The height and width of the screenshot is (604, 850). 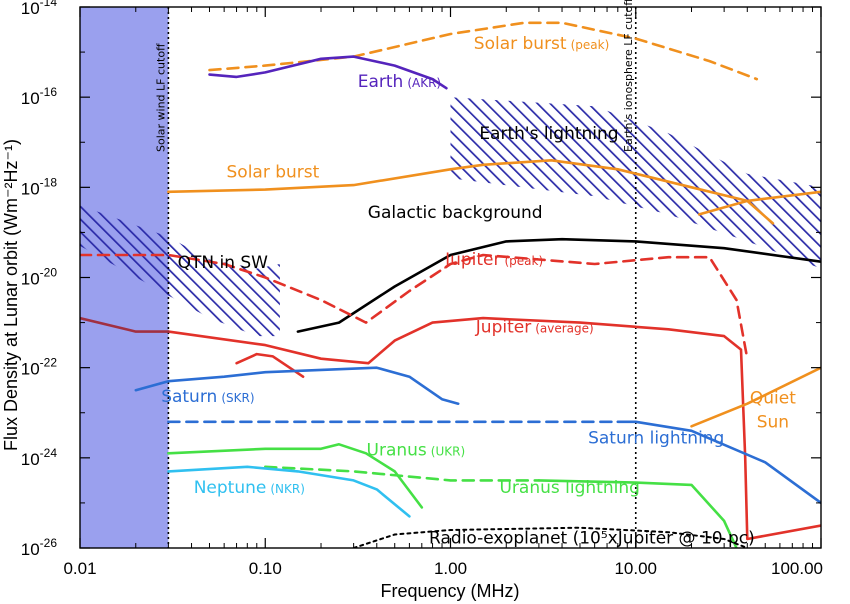 What do you see at coordinates (11, 295) in the screenshot?
I see `y-axis-title: Flux Density at Lunar orbit (Wm⁻²Hz⁻¹)` at bounding box center [11, 295].